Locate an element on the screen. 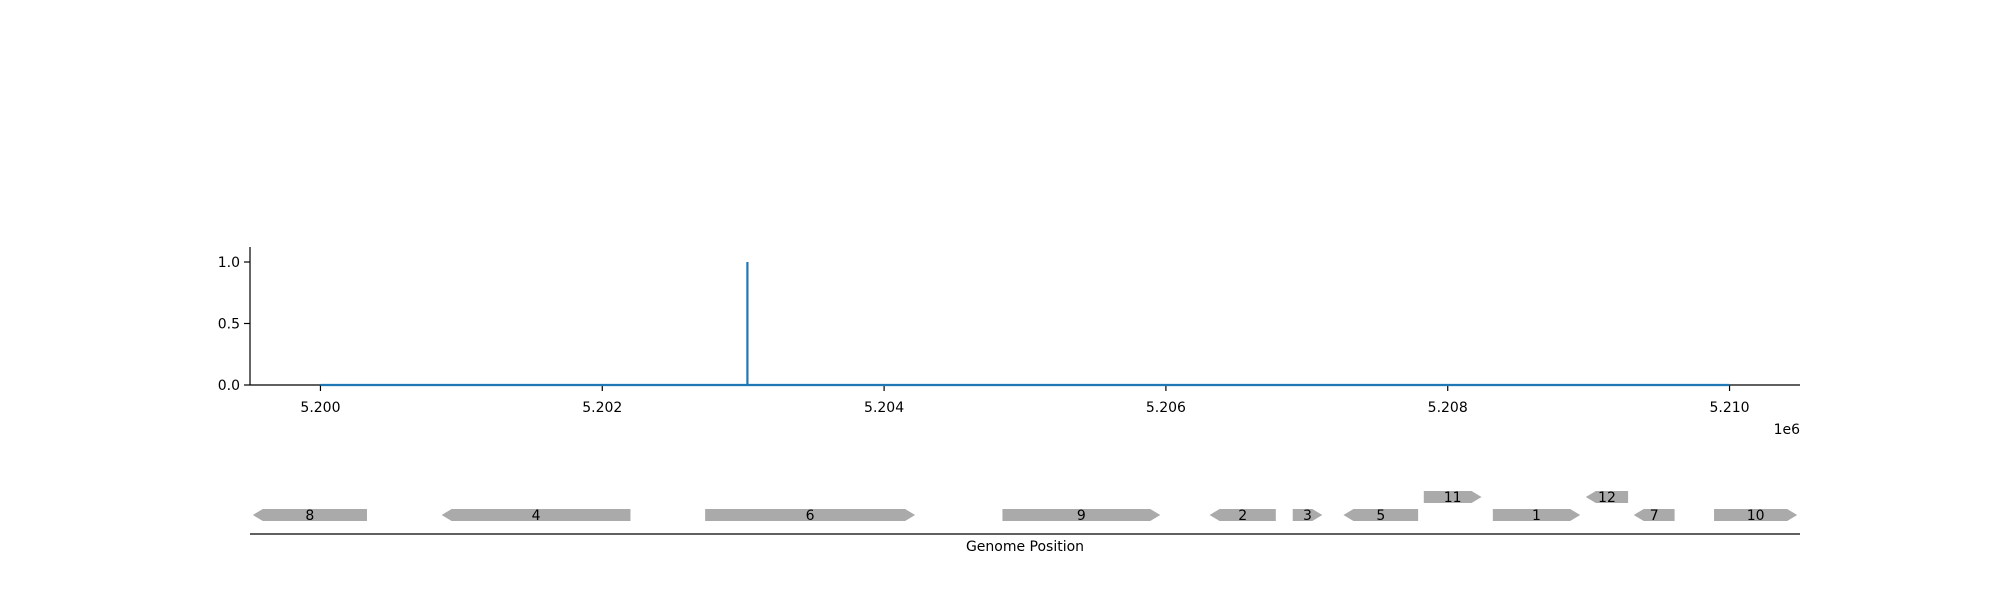 This screenshot has width=2000, height=600. gene-label: 9 is located at coordinates (1081, 516).